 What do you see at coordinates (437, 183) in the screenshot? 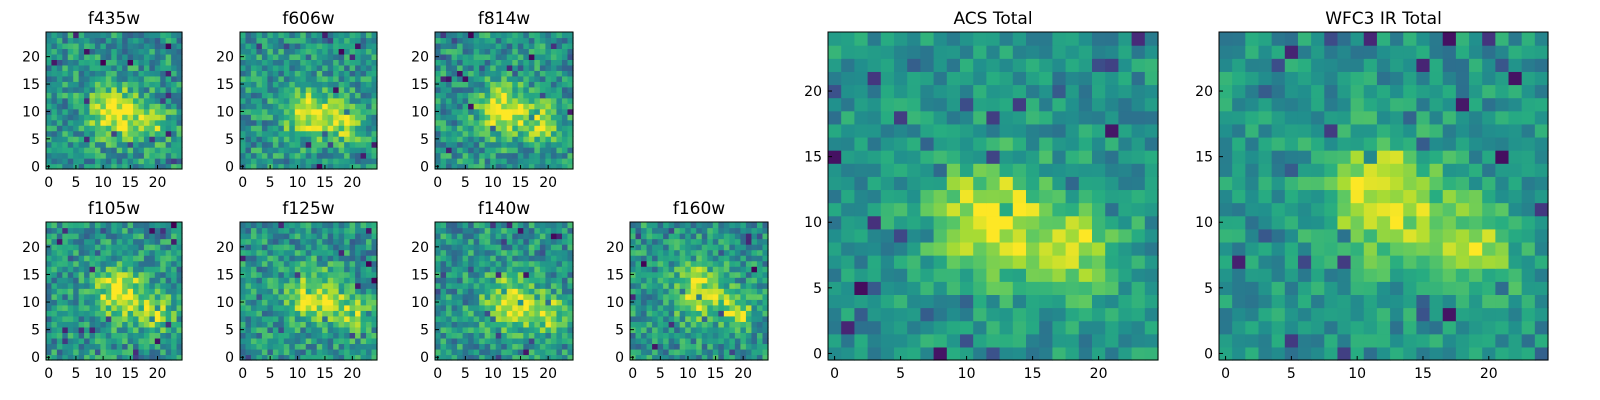
I see `x-tick-label: 0` at bounding box center [437, 183].